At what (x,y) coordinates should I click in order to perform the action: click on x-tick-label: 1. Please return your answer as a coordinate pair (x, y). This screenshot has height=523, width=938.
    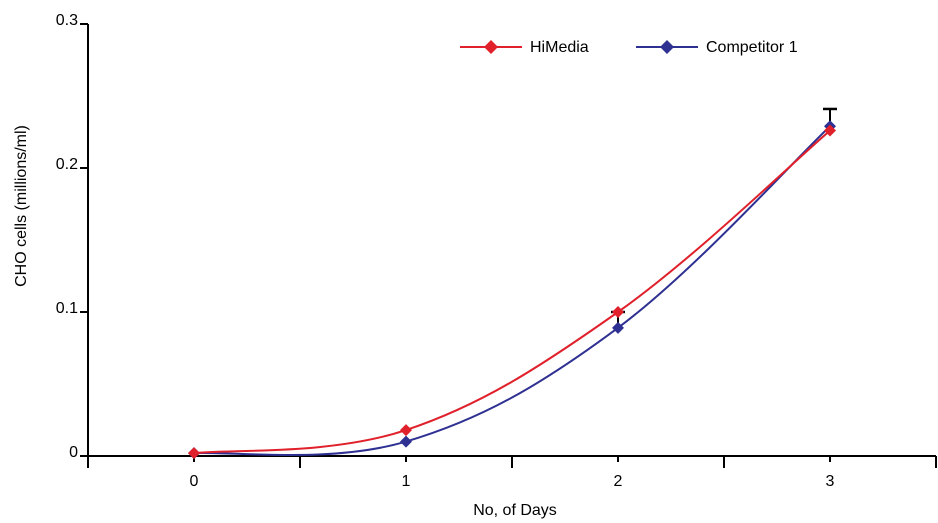
    Looking at the image, I should click on (406, 481).